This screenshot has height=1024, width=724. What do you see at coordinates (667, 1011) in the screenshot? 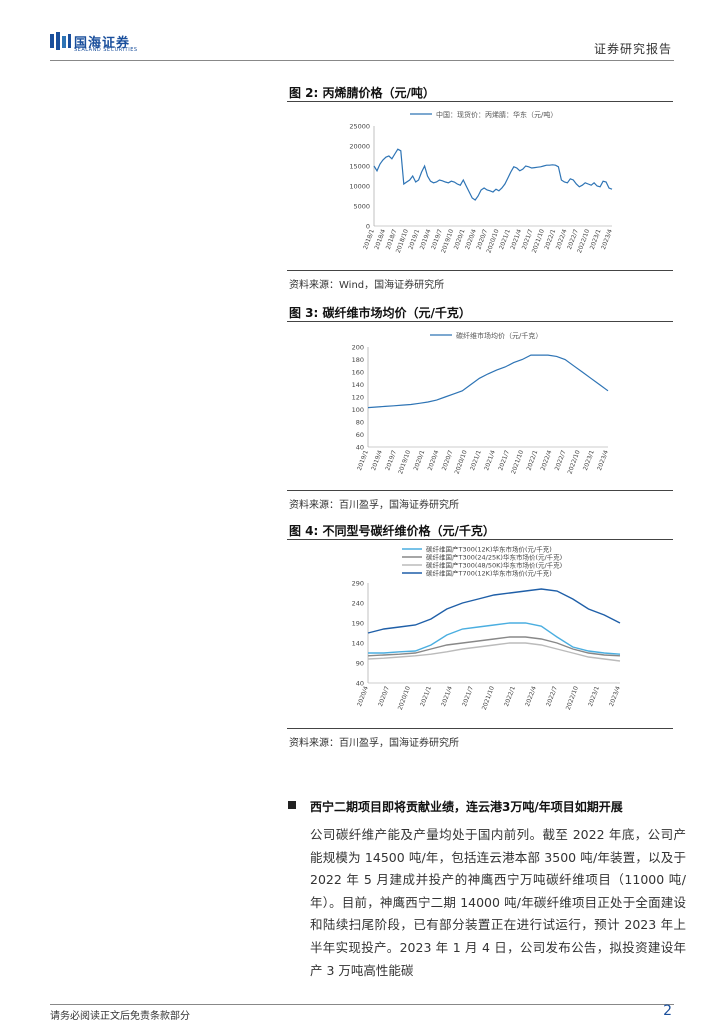
I see `page-number: 2` at bounding box center [667, 1011].